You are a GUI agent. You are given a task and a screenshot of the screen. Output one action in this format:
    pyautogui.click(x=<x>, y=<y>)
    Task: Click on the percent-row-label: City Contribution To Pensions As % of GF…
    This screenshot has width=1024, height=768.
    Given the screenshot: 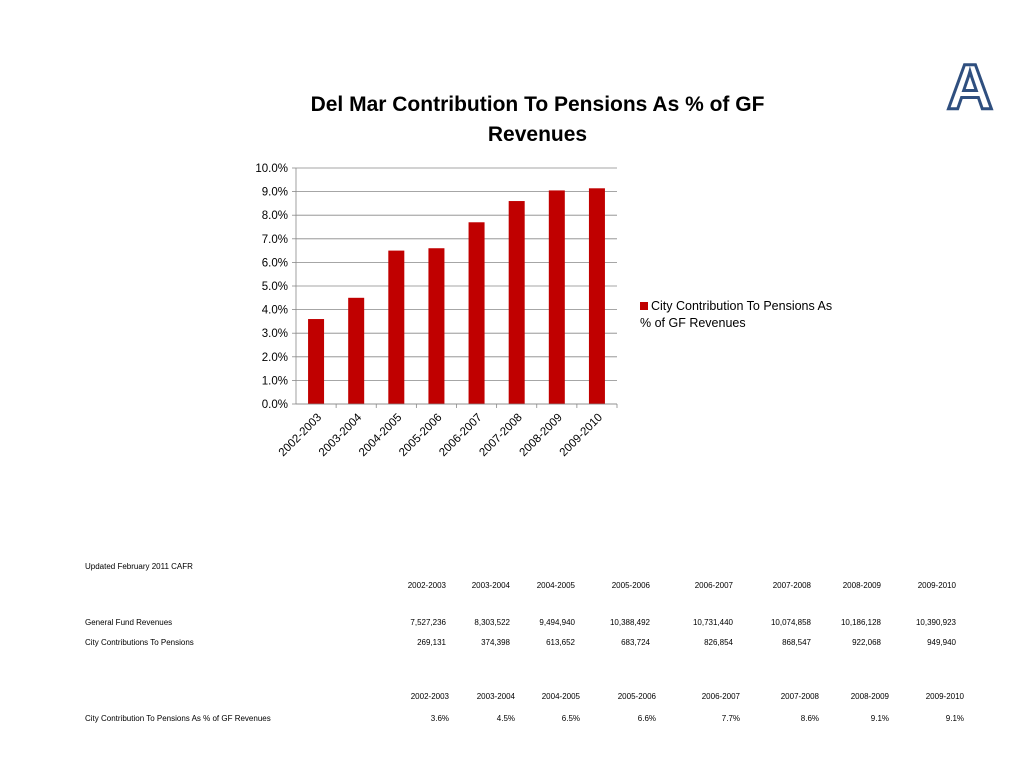 What is the action you would take?
    pyautogui.click(x=178, y=718)
    